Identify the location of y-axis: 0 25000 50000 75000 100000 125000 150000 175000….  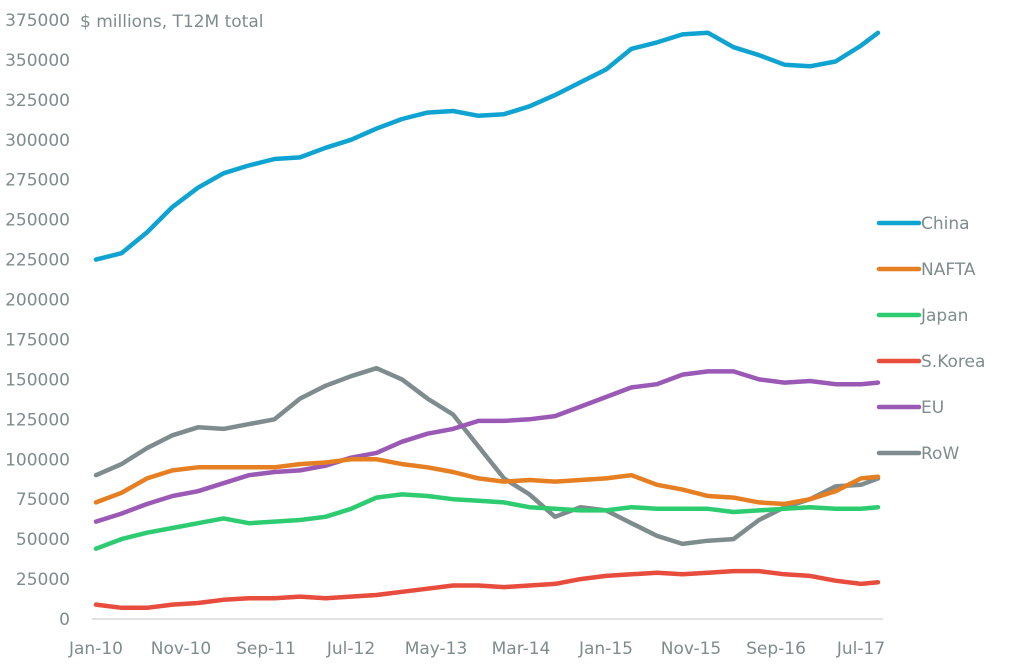
(37, 320).